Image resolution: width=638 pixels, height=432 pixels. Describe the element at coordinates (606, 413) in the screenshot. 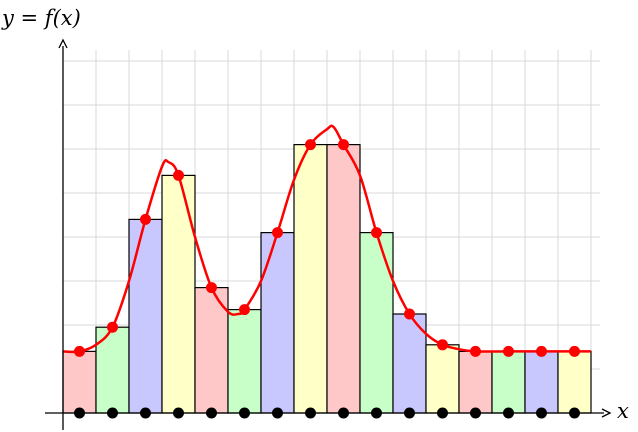

I see `x-axis-arrowhead` at that location.